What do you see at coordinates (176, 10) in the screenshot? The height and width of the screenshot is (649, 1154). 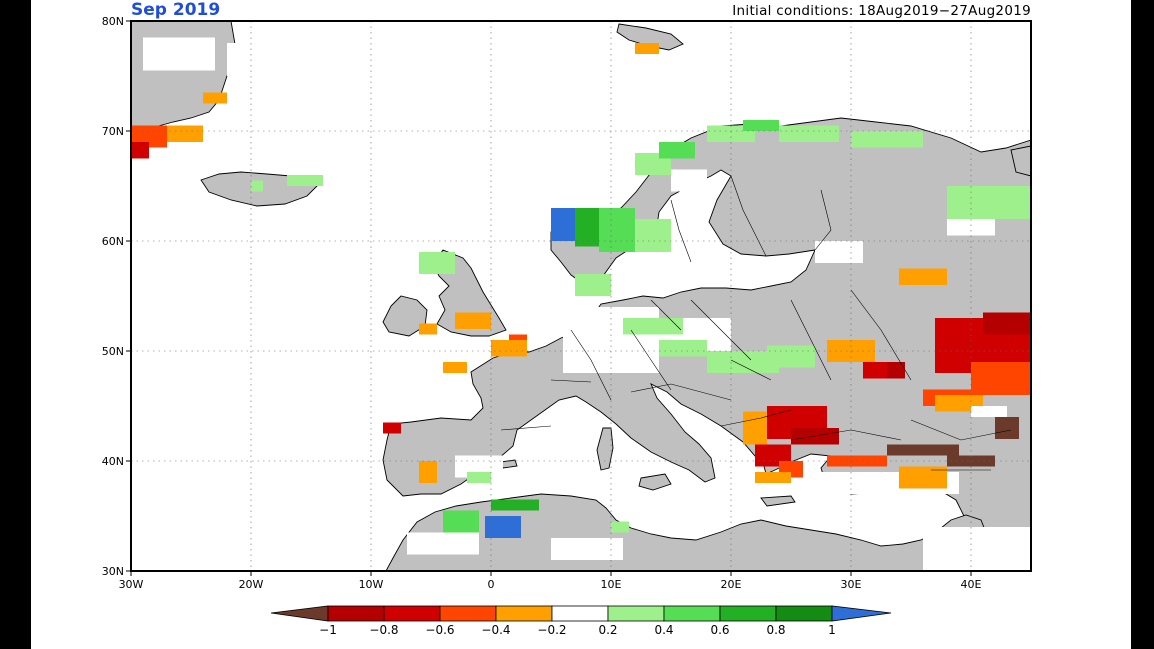 I see `map-title: Sep 2019` at bounding box center [176, 10].